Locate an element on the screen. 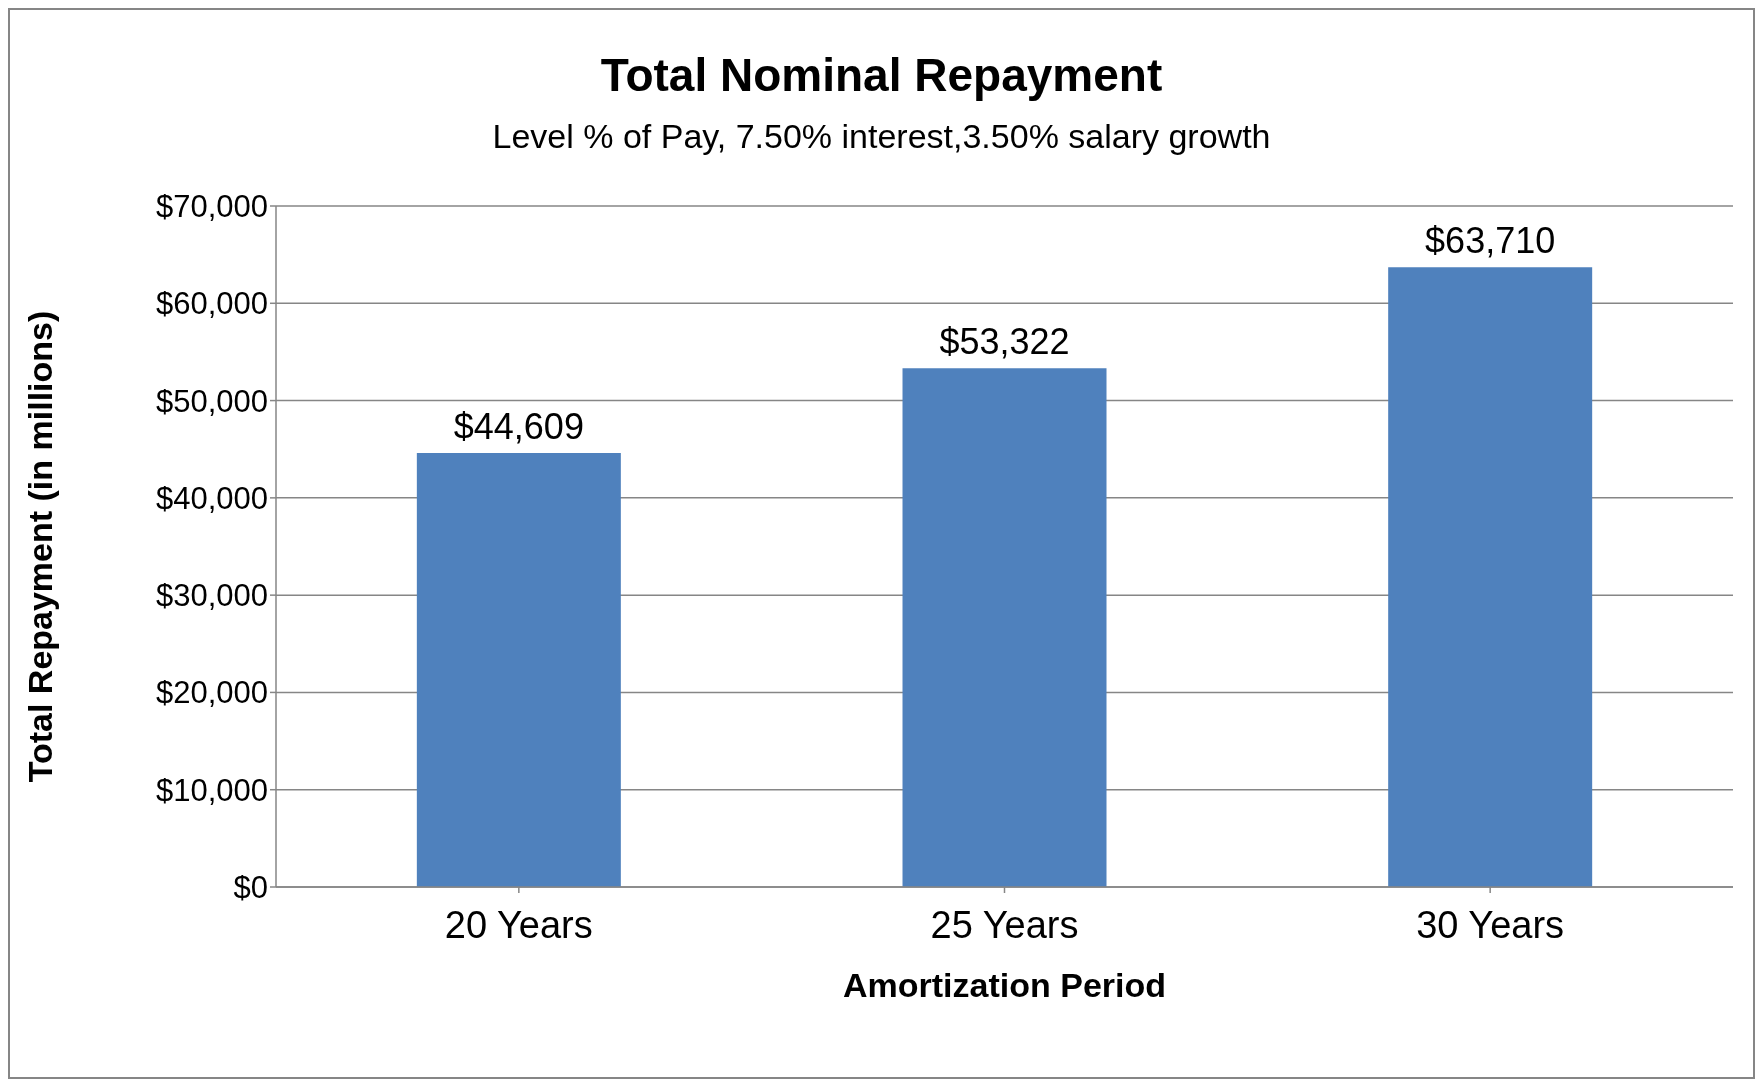  y-tick-label: $30,000 is located at coordinates (211, 596).